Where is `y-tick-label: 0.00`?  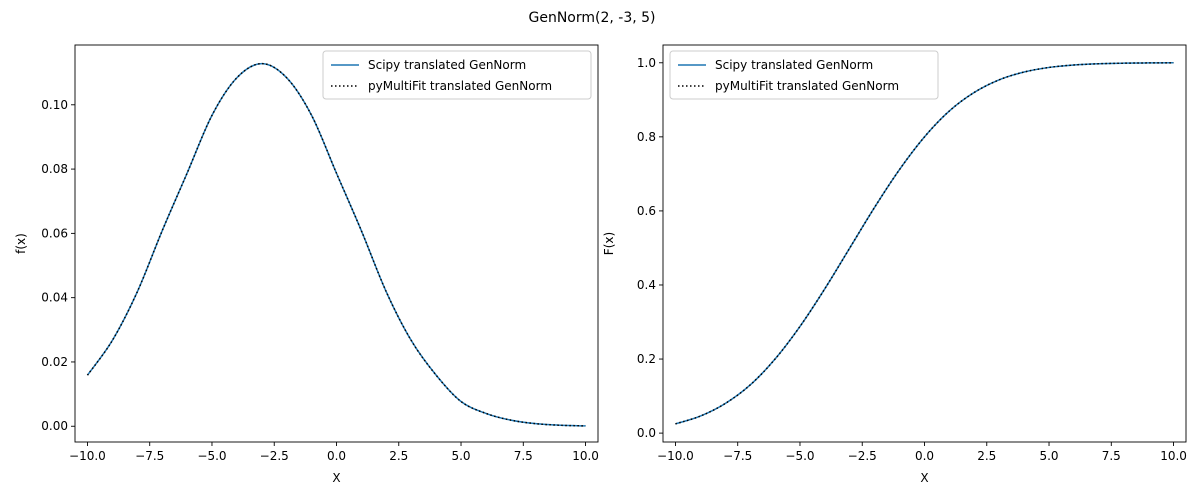 y-tick-label: 0.00 is located at coordinates (54, 426).